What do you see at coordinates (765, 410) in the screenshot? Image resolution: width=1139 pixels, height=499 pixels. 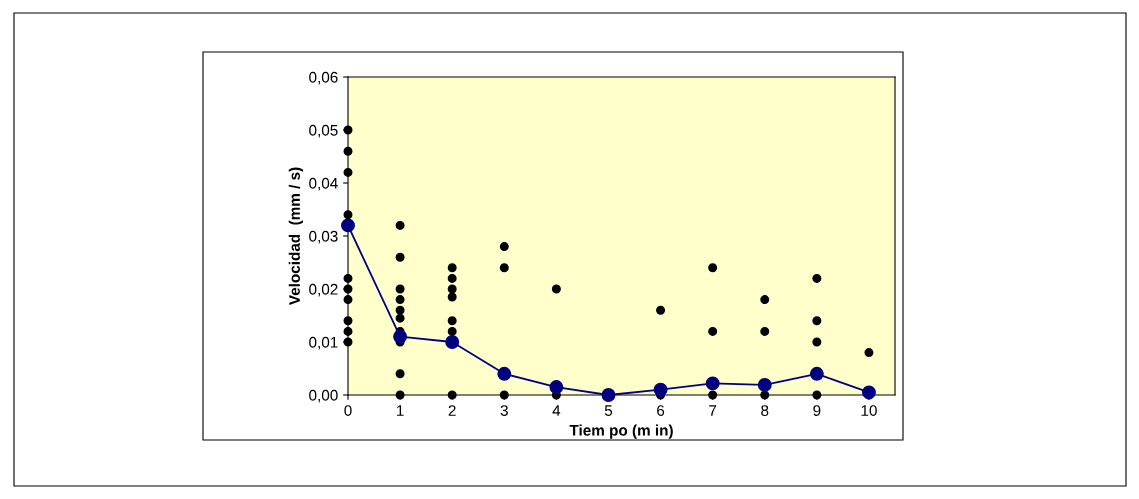 I see `x-tick-label: 8` at bounding box center [765, 410].